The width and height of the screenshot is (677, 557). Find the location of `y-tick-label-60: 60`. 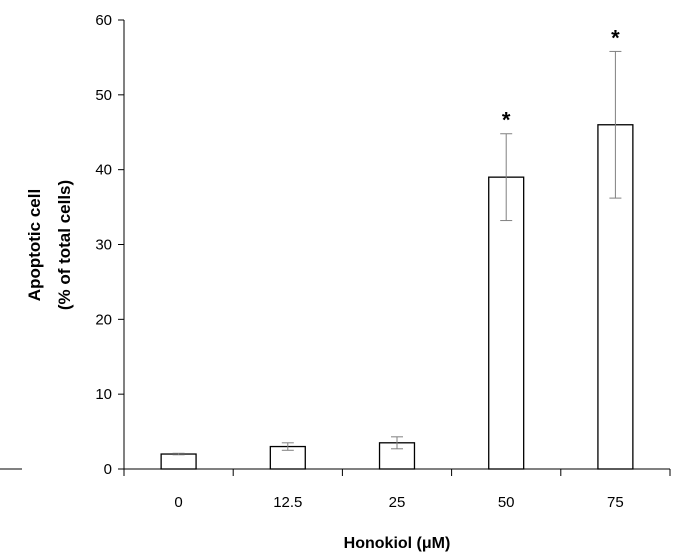

y-tick-label-60: 60 is located at coordinates (103, 20).